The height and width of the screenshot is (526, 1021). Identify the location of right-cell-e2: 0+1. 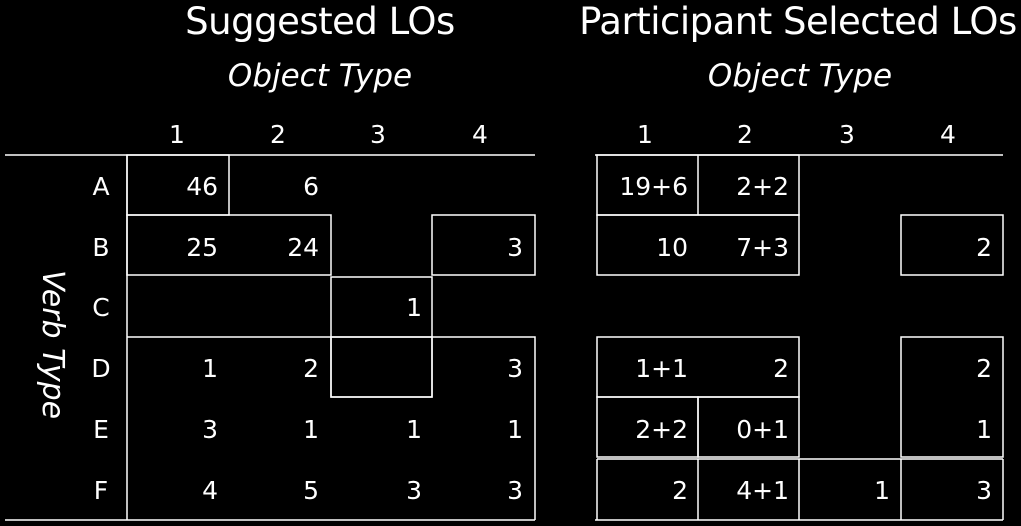
(762, 429).